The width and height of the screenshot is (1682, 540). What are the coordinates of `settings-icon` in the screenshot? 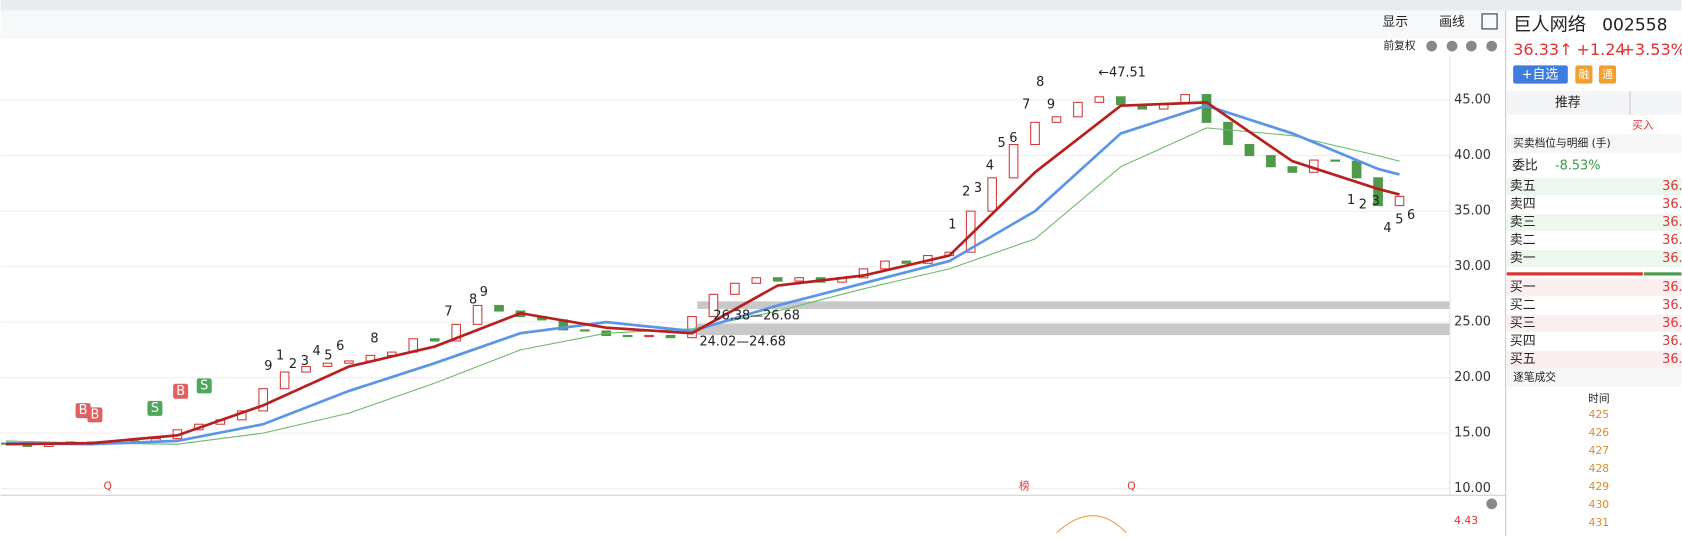 It's located at (1492, 504).